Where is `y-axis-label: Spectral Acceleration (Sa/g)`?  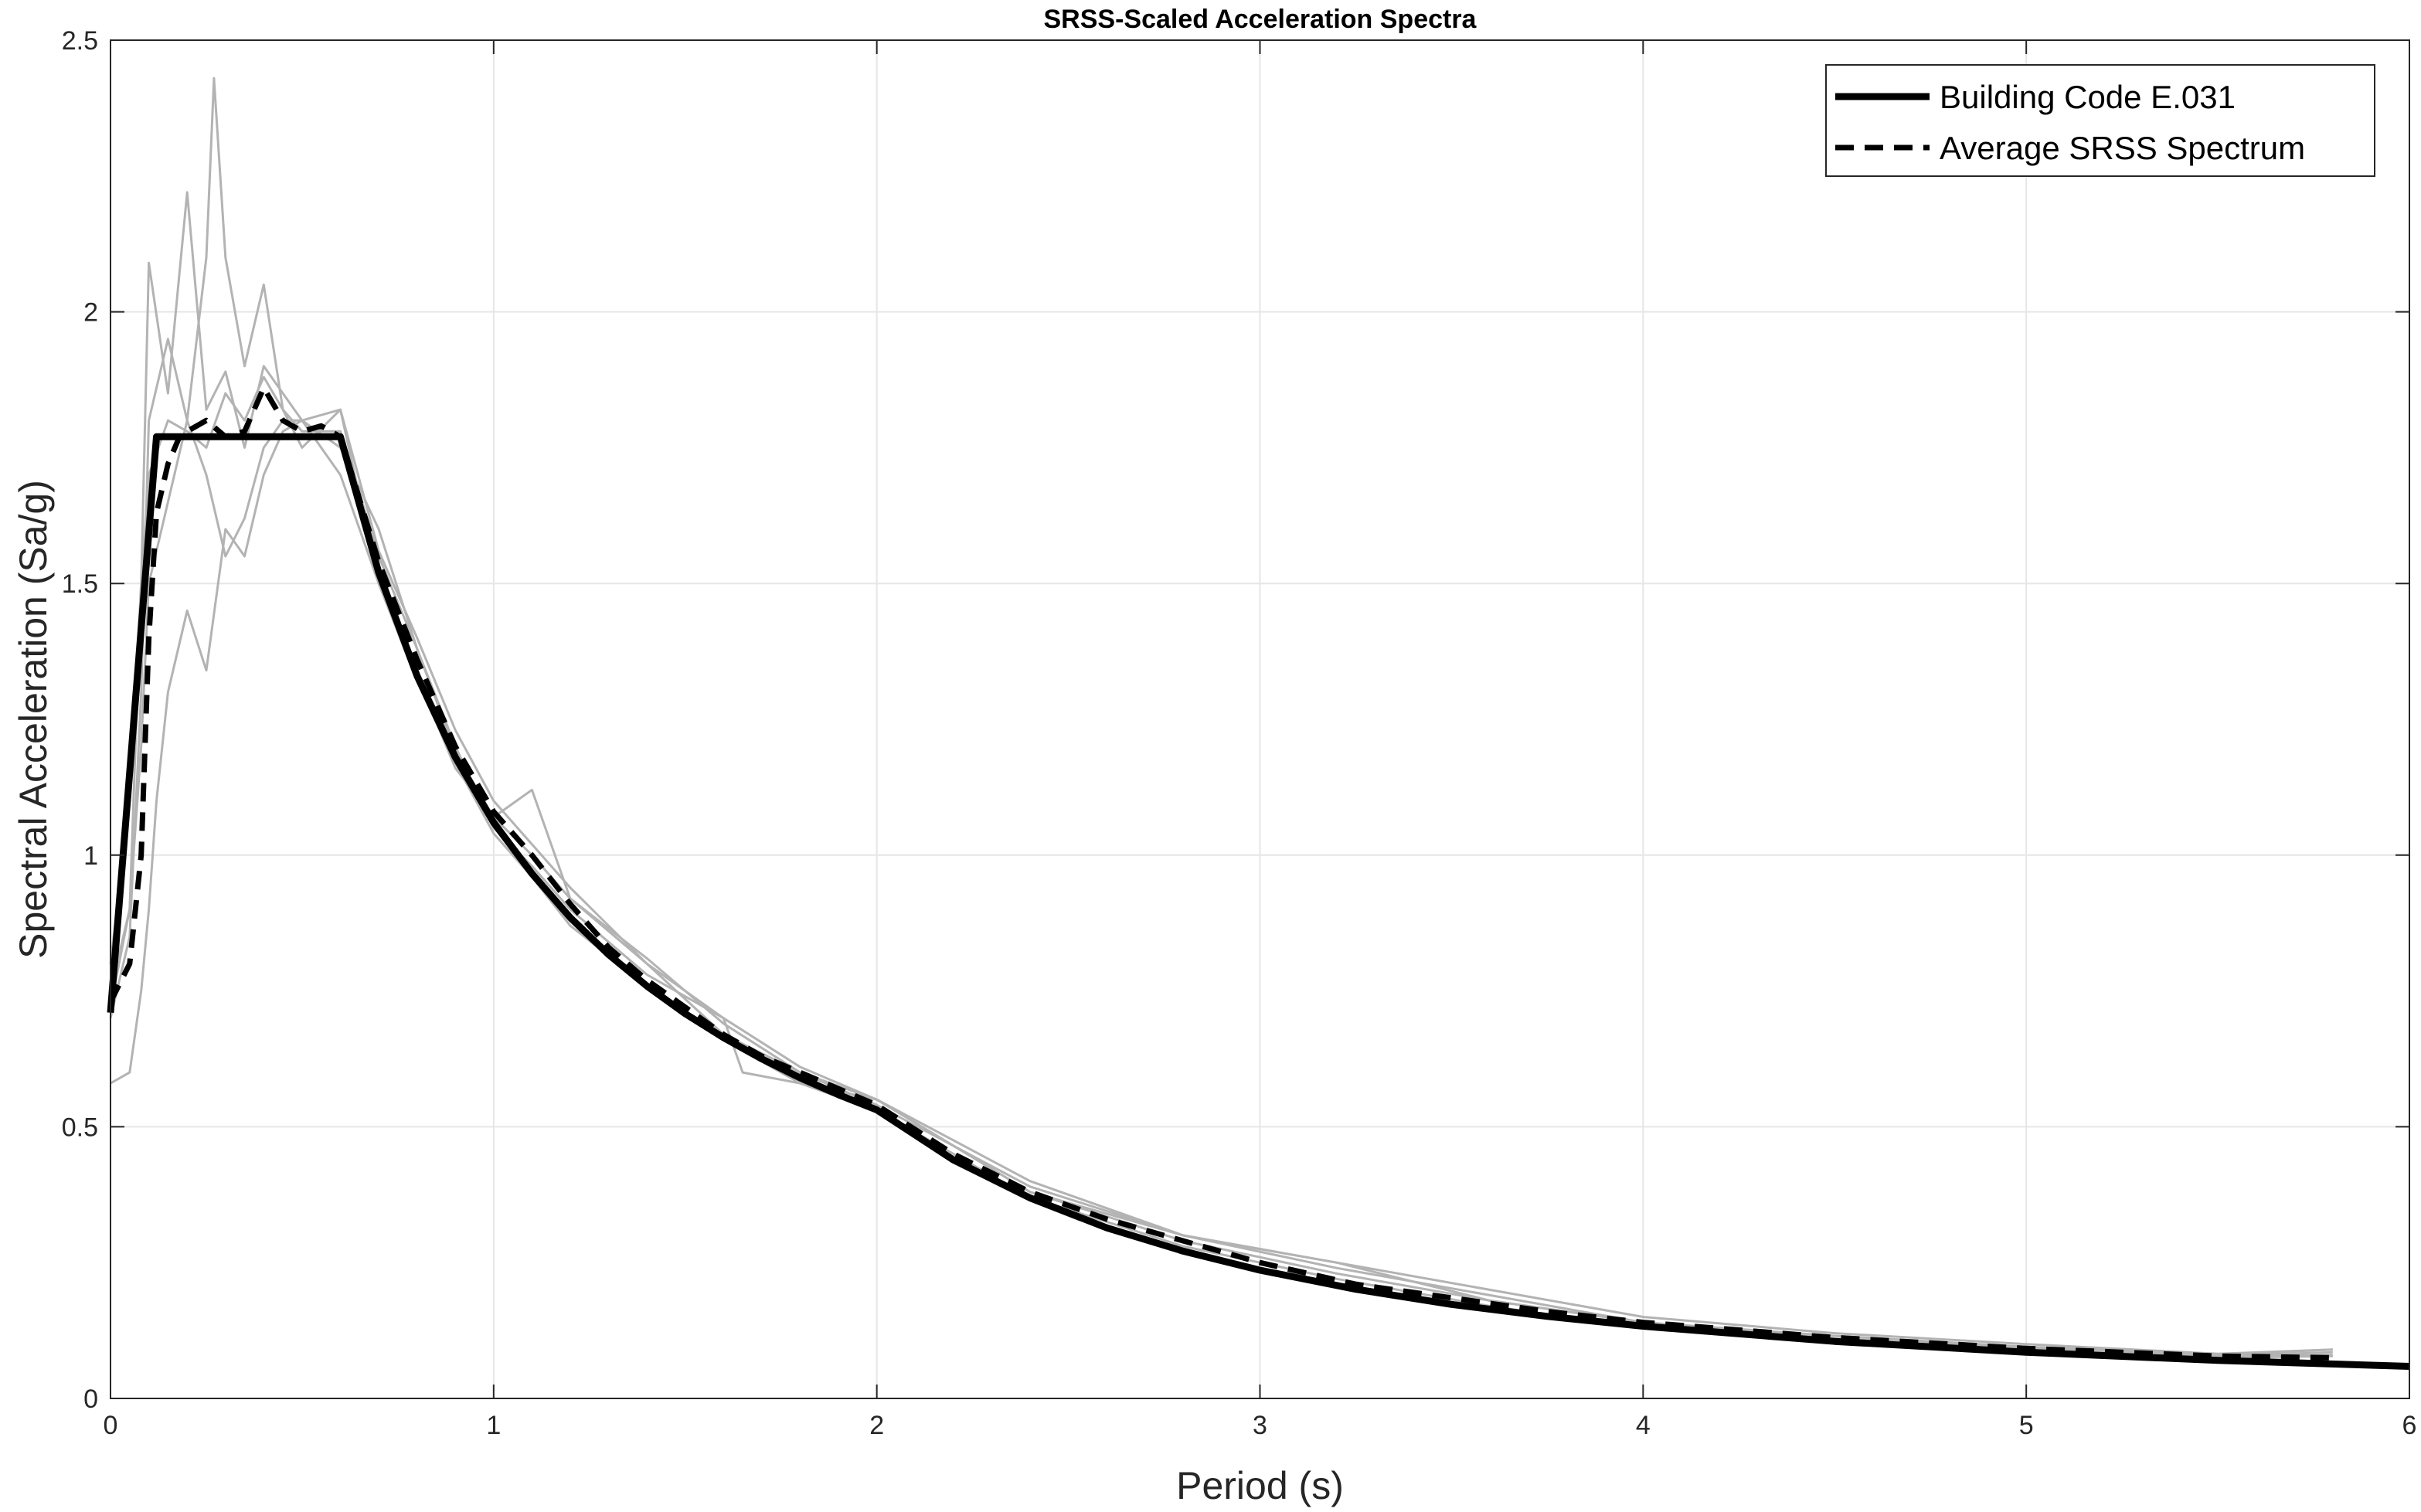
y-axis-label: Spectral Acceleration (Sa/g) is located at coordinates (33, 719).